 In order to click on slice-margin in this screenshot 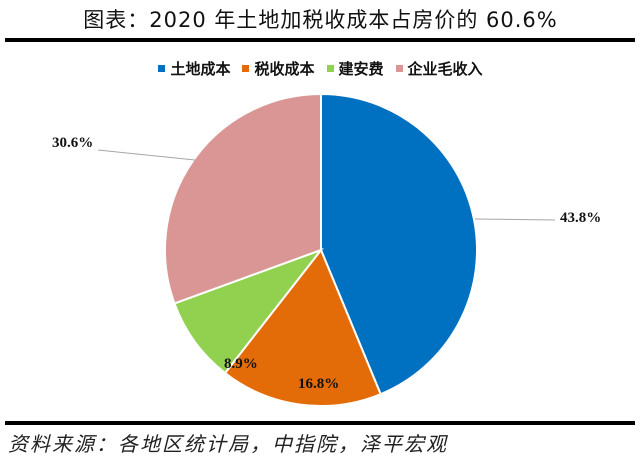, I will do `click(243, 198)`.